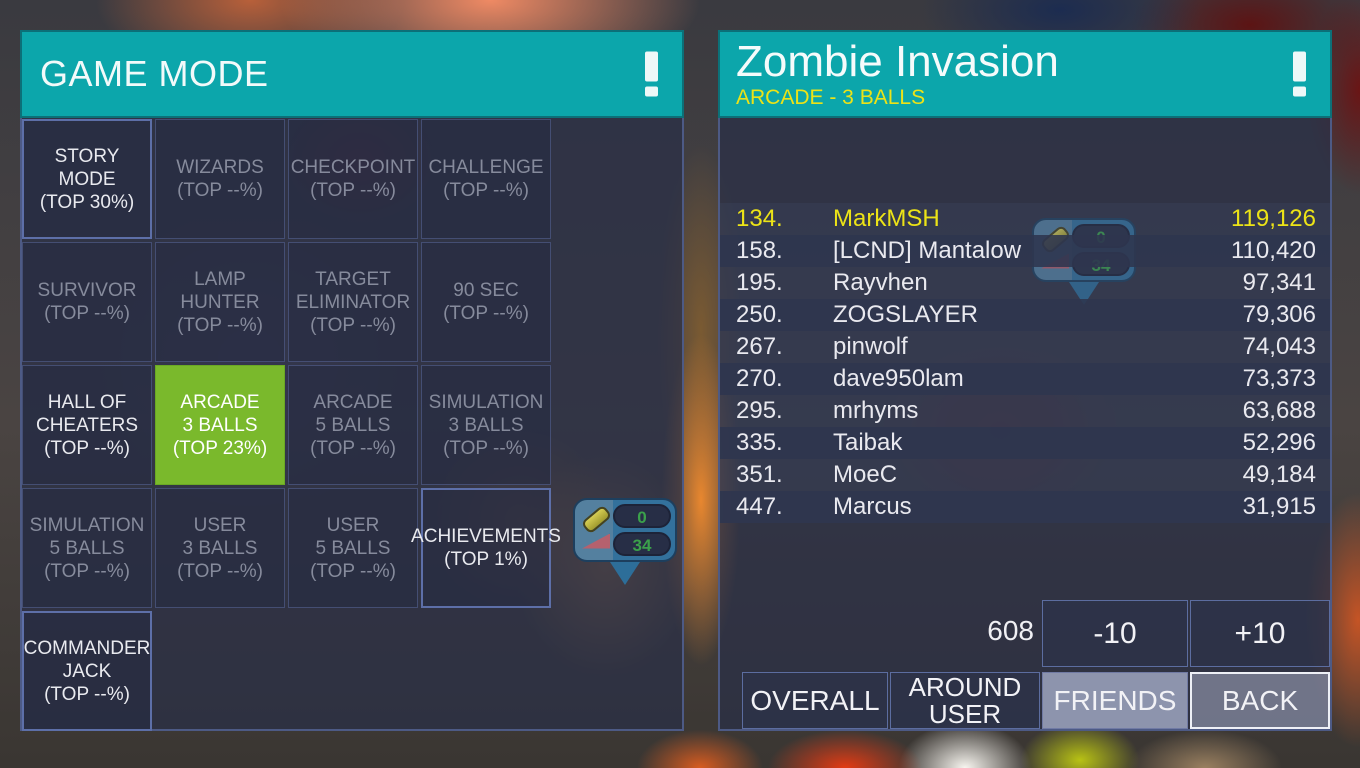 This screenshot has height=768, width=1360. I want to click on leaderboard-name: Taibak, so click(868, 442).